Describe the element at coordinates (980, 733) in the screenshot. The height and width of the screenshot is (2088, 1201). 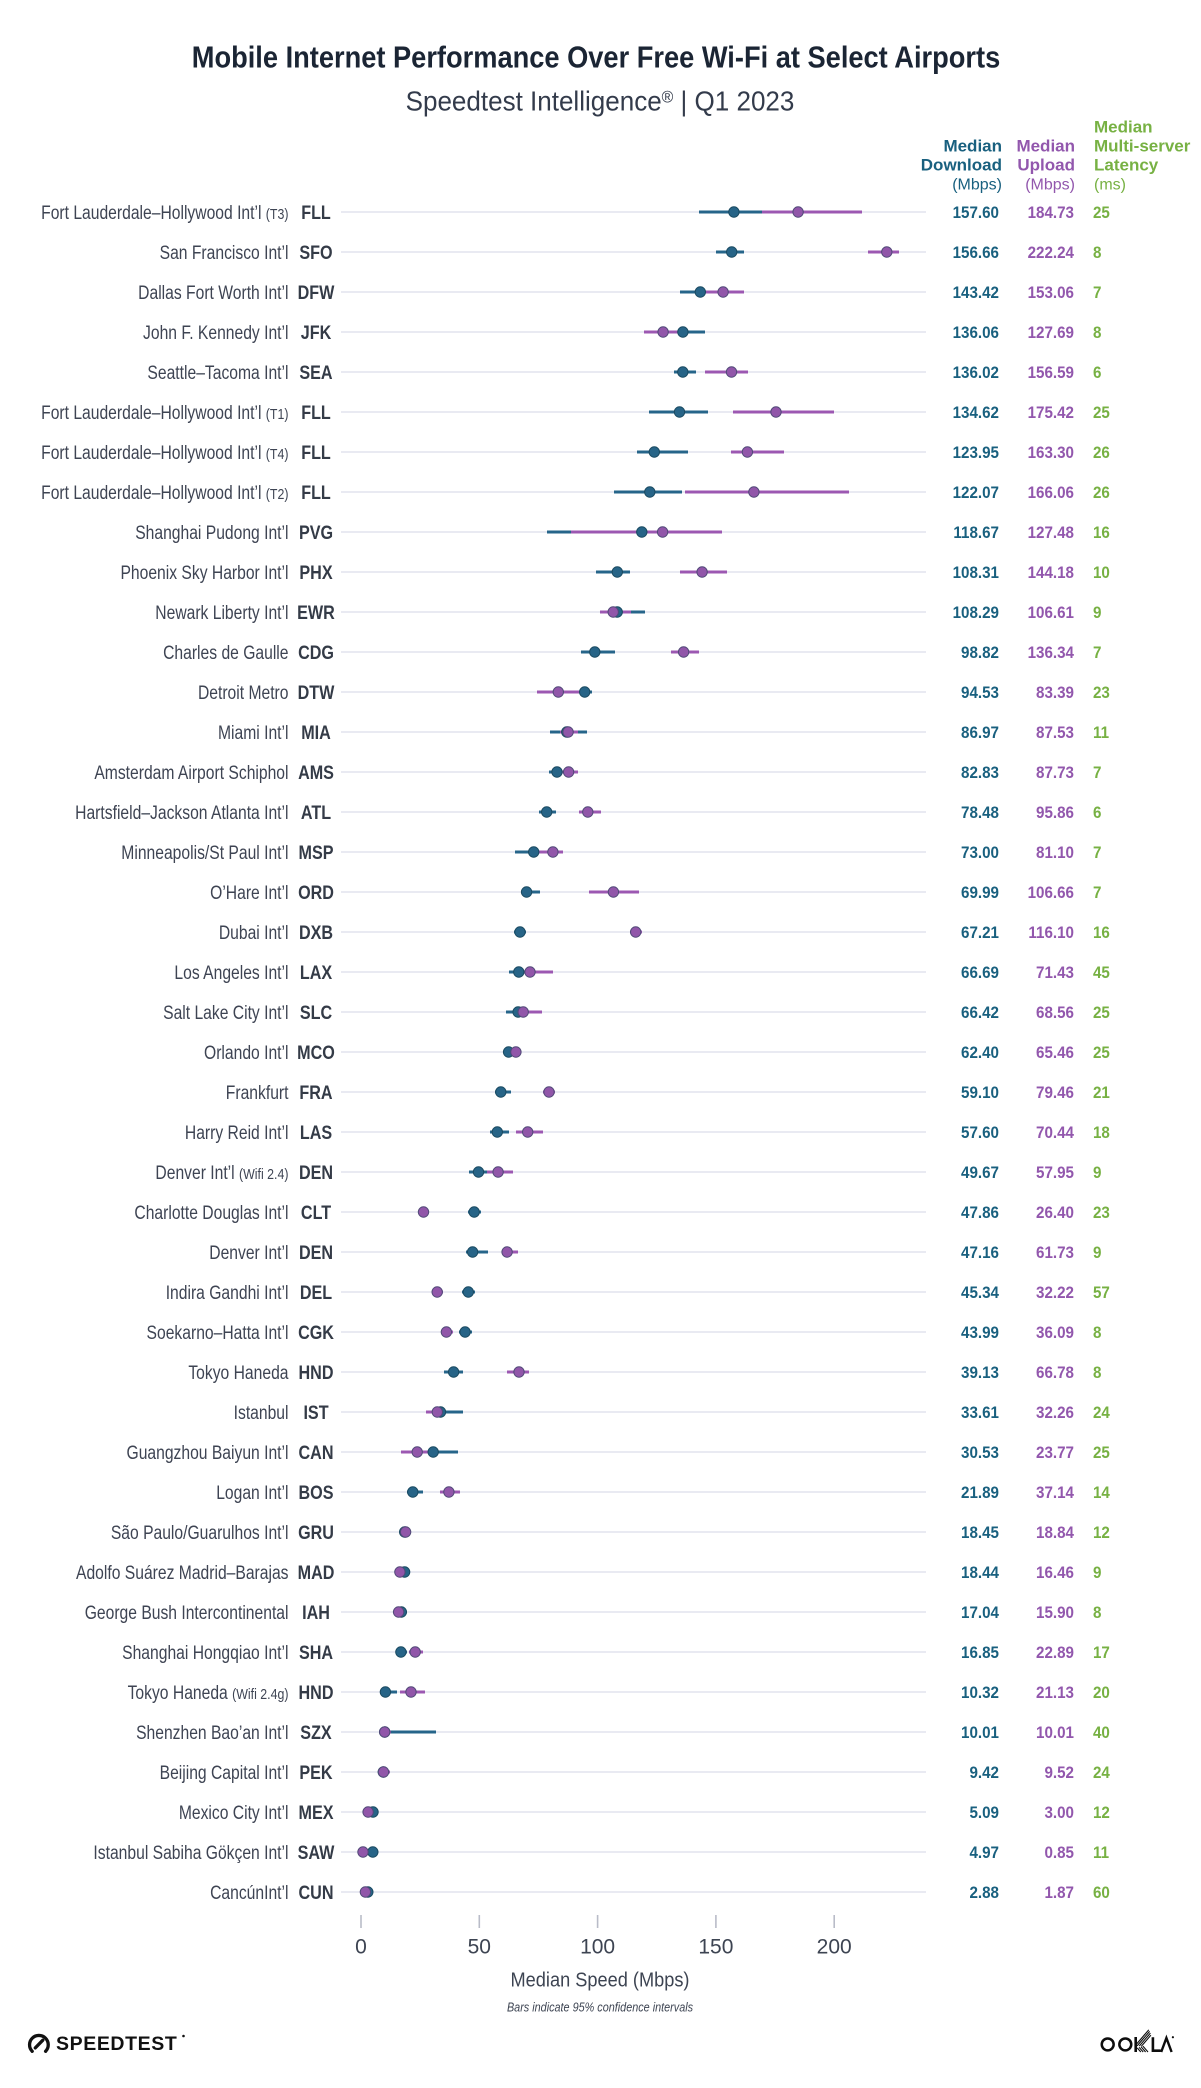
I see `svg-text: 86.97` at that location.